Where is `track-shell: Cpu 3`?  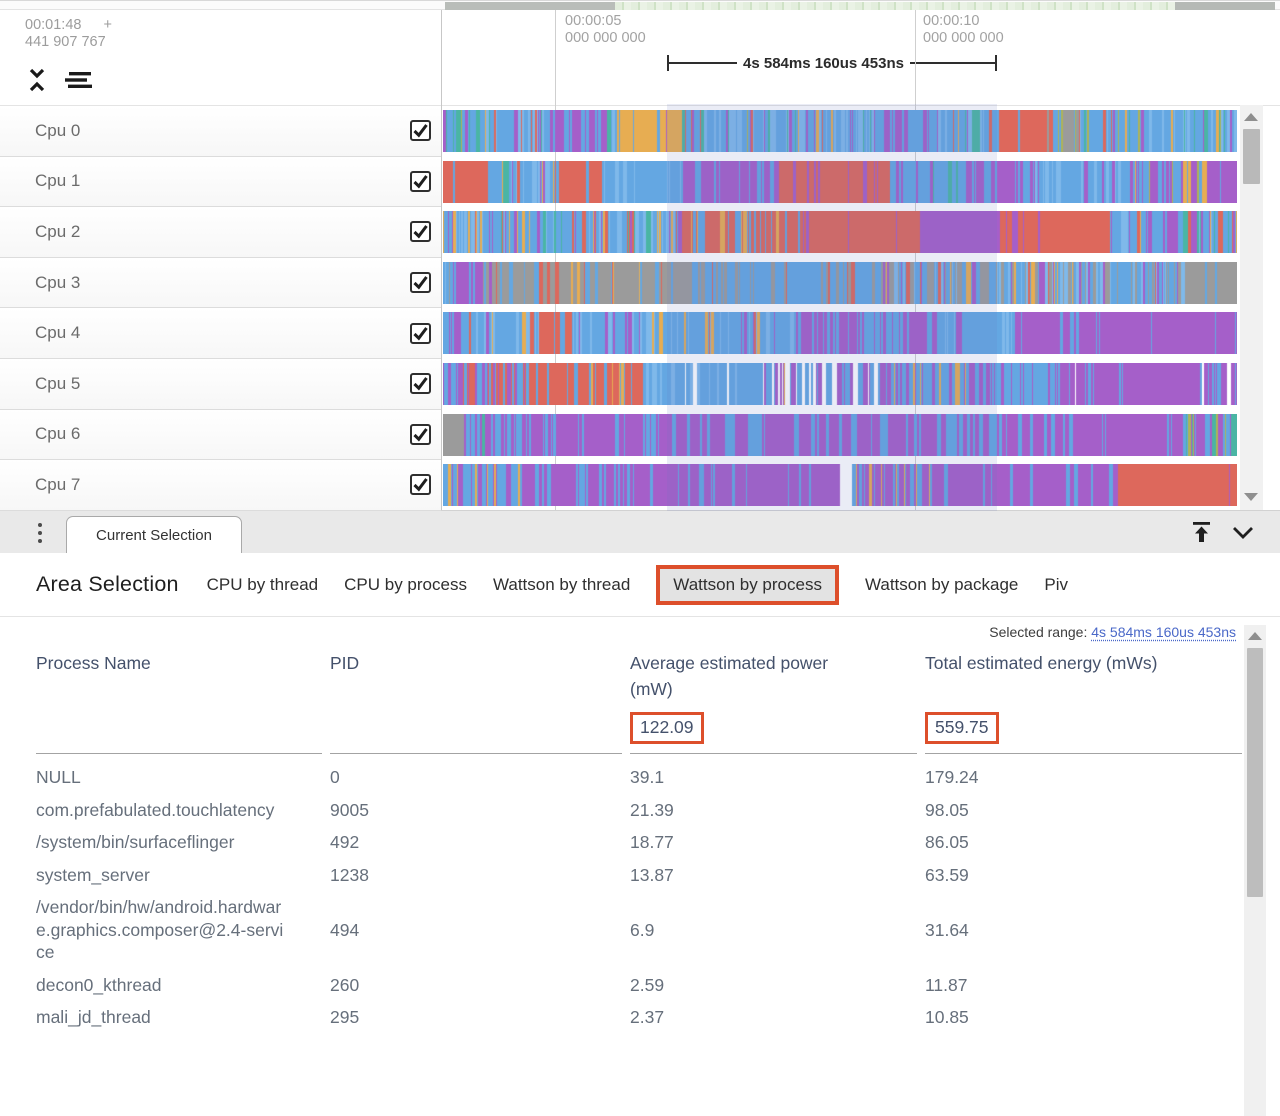
track-shell: Cpu 3 is located at coordinates (220, 283).